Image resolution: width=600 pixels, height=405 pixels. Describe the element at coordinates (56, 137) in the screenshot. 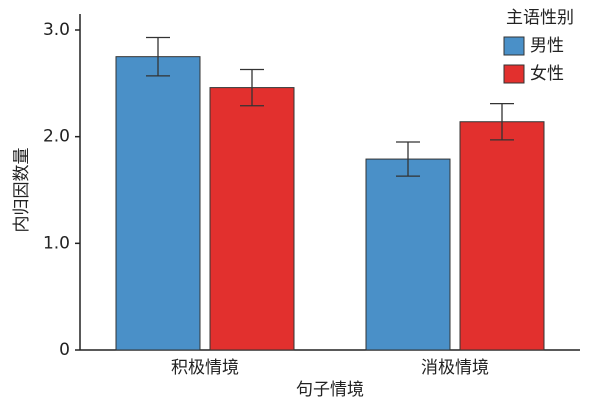

I see `y-tick-label: 2.0` at that location.